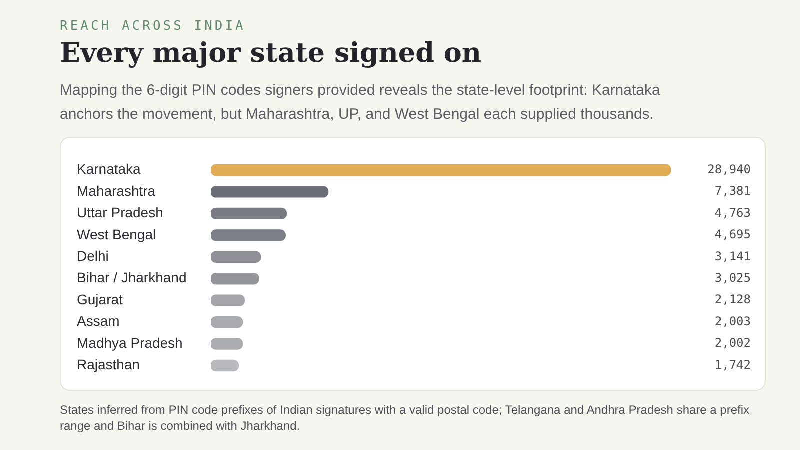 Image resolution: width=800 pixels, height=450 pixels. I want to click on y-tick-label: Madhya Pradesh, so click(130, 342).